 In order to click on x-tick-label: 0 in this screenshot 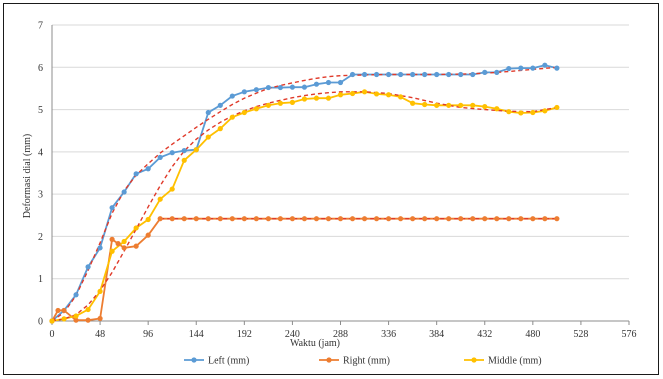, I will do `click(52, 334)`.